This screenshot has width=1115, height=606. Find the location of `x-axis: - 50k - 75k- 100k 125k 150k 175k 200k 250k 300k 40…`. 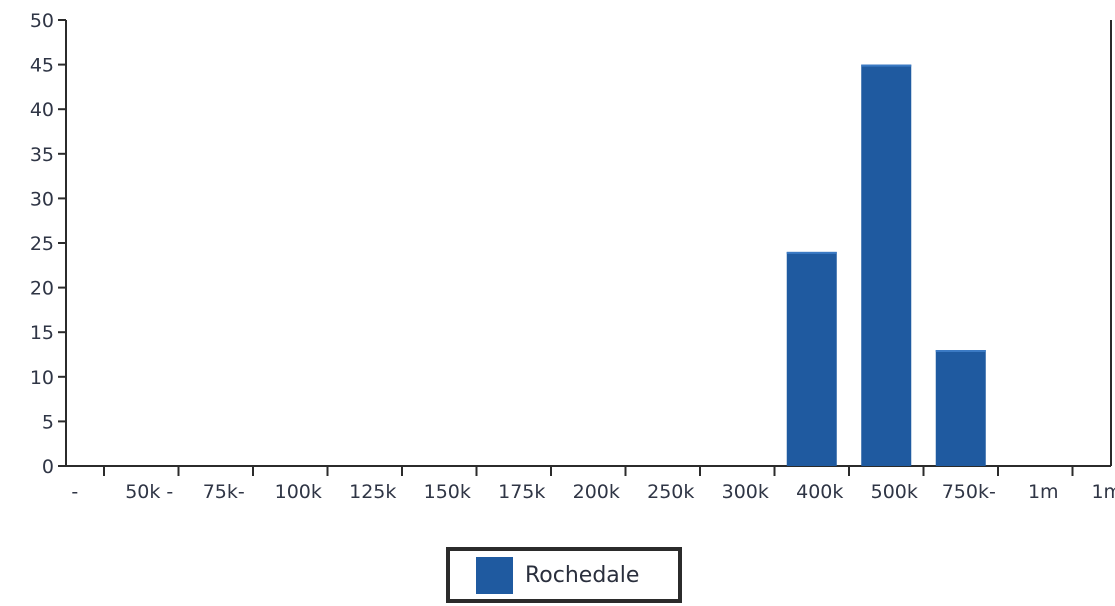

x-axis: - 50k - 75k- 100k 125k 150k 175k 200k 250k 300k 40… is located at coordinates (590, 484).